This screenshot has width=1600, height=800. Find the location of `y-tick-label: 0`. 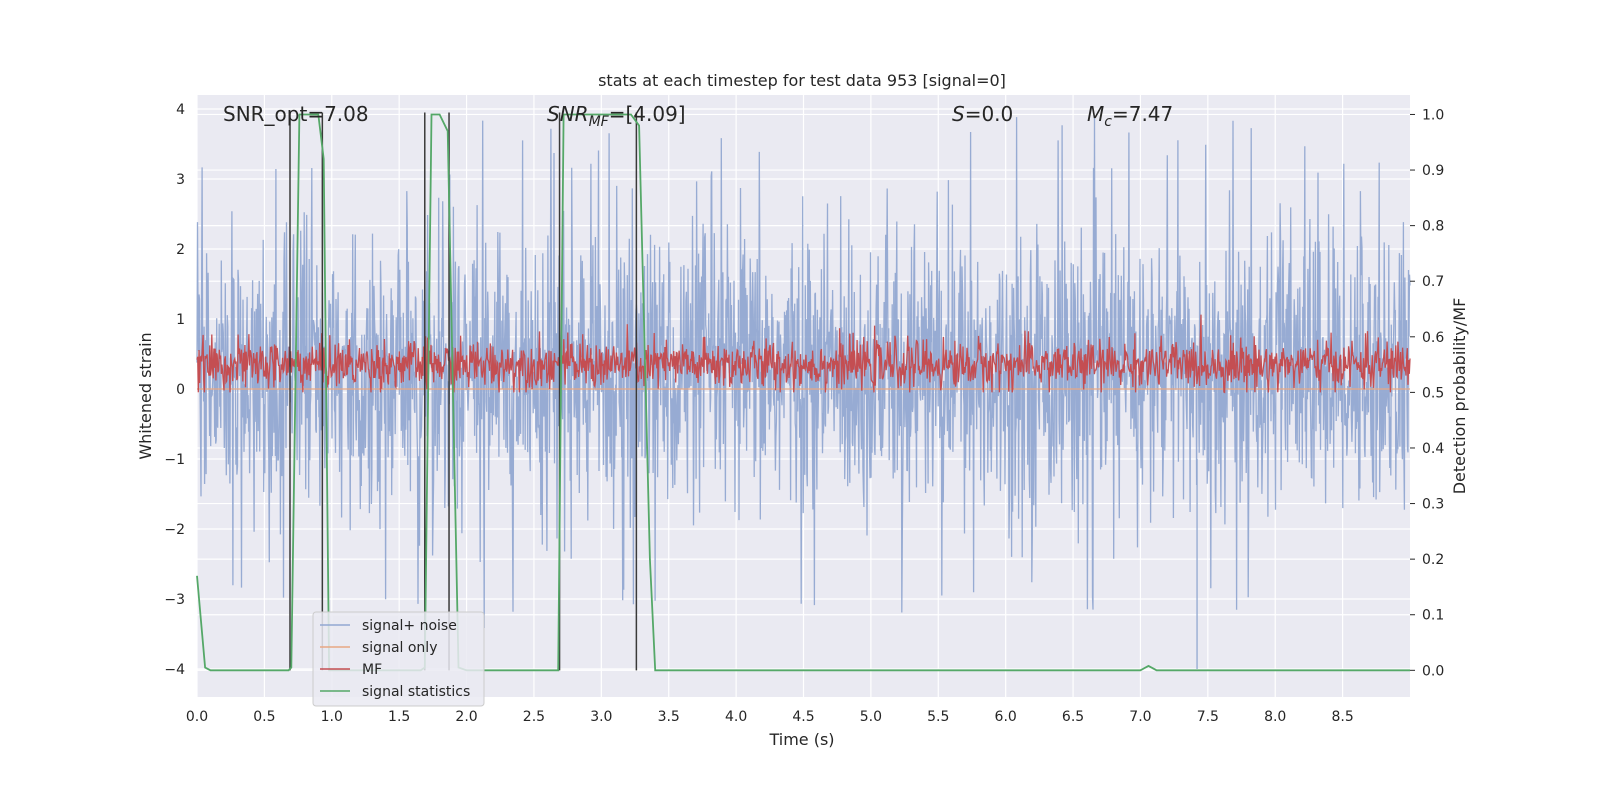

y-tick-label: 0 is located at coordinates (180, 390).